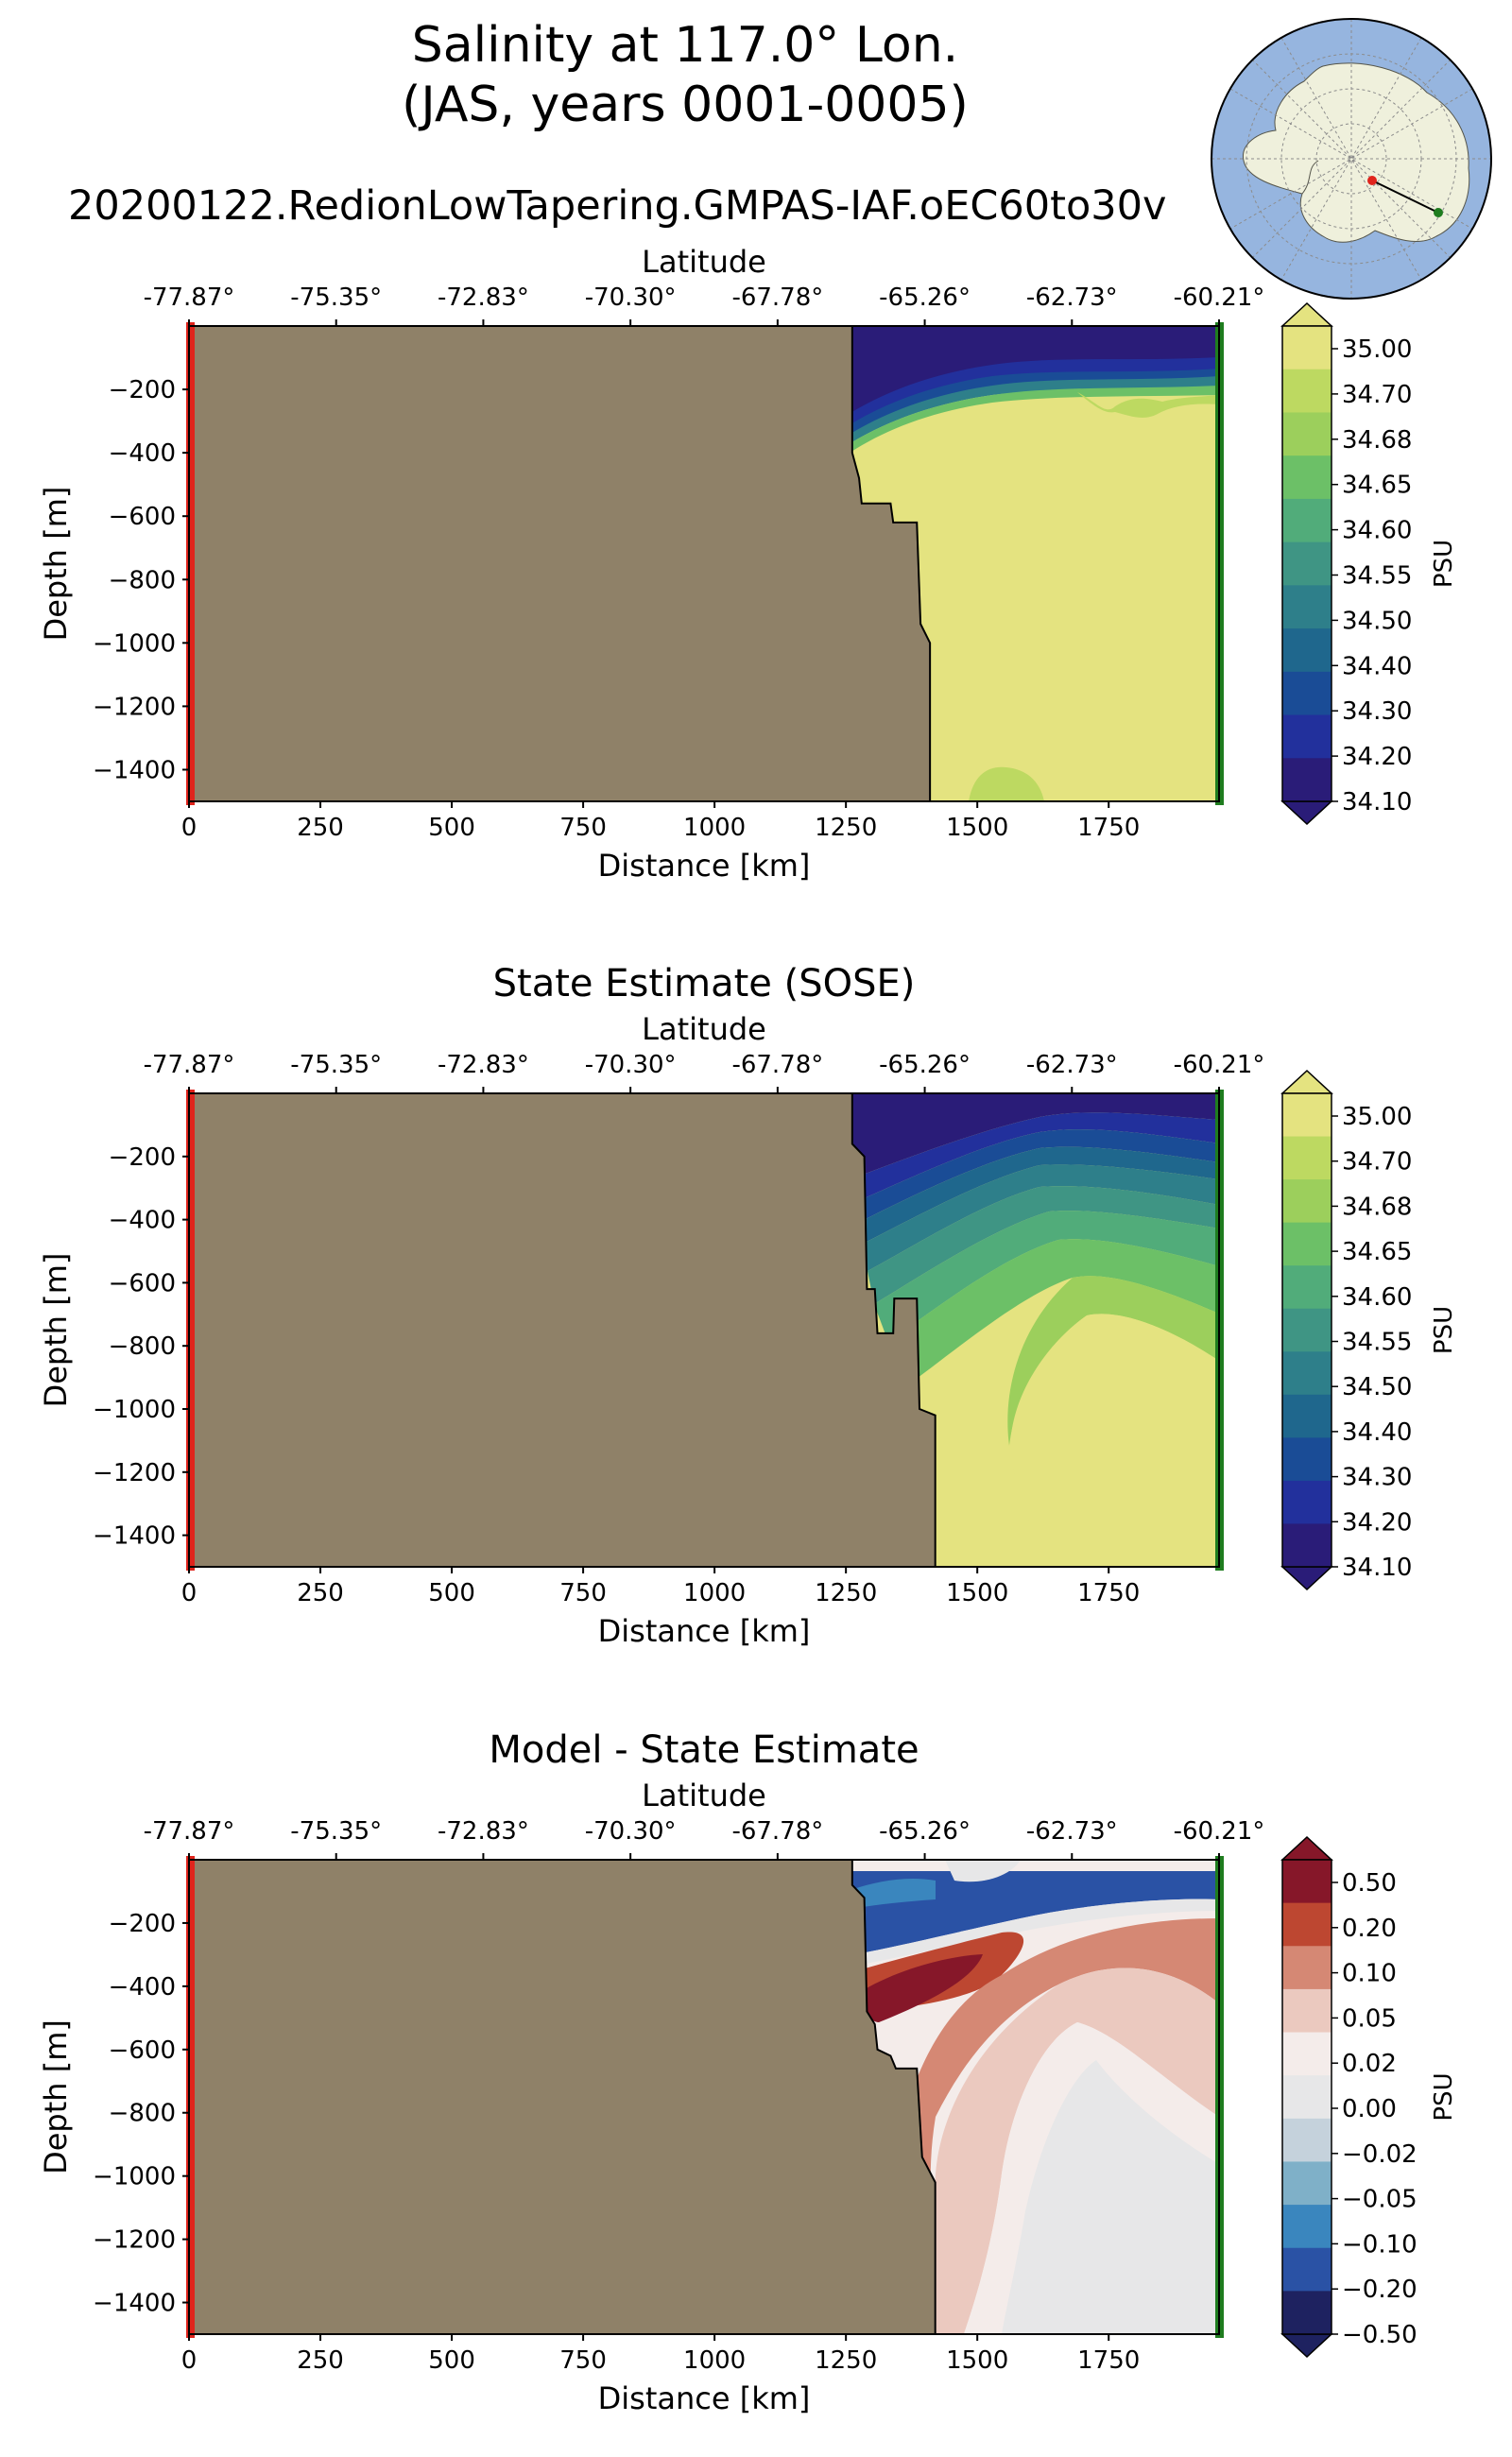 This screenshot has height=2457, width=1512. I want to click on colorbar-tick-label: 34.65, so click(1377, 486).